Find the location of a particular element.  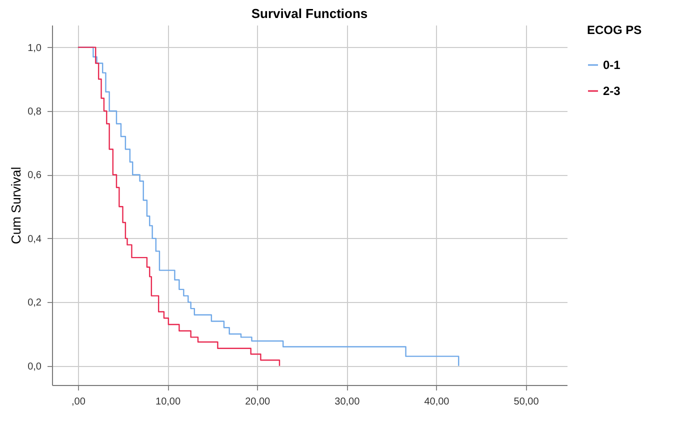

legend-label: 2-3 is located at coordinates (612, 91).